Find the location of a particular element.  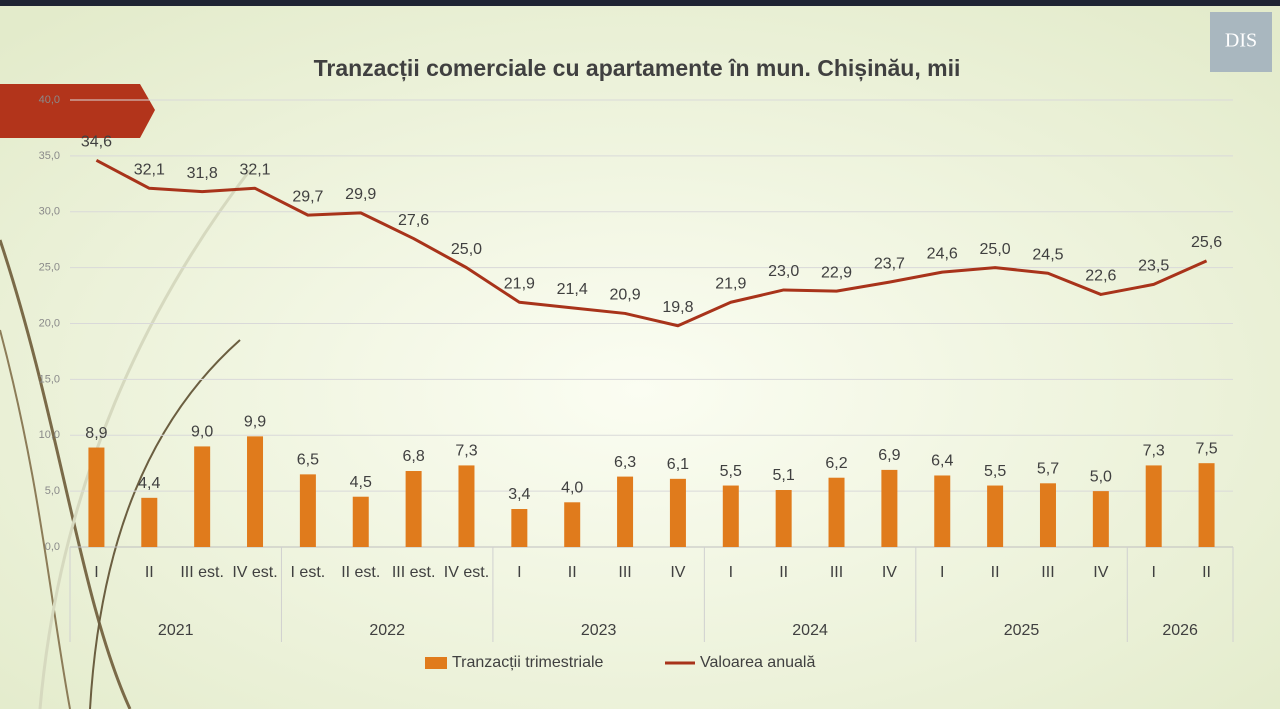

data-label: 21,4 is located at coordinates (572, 289).